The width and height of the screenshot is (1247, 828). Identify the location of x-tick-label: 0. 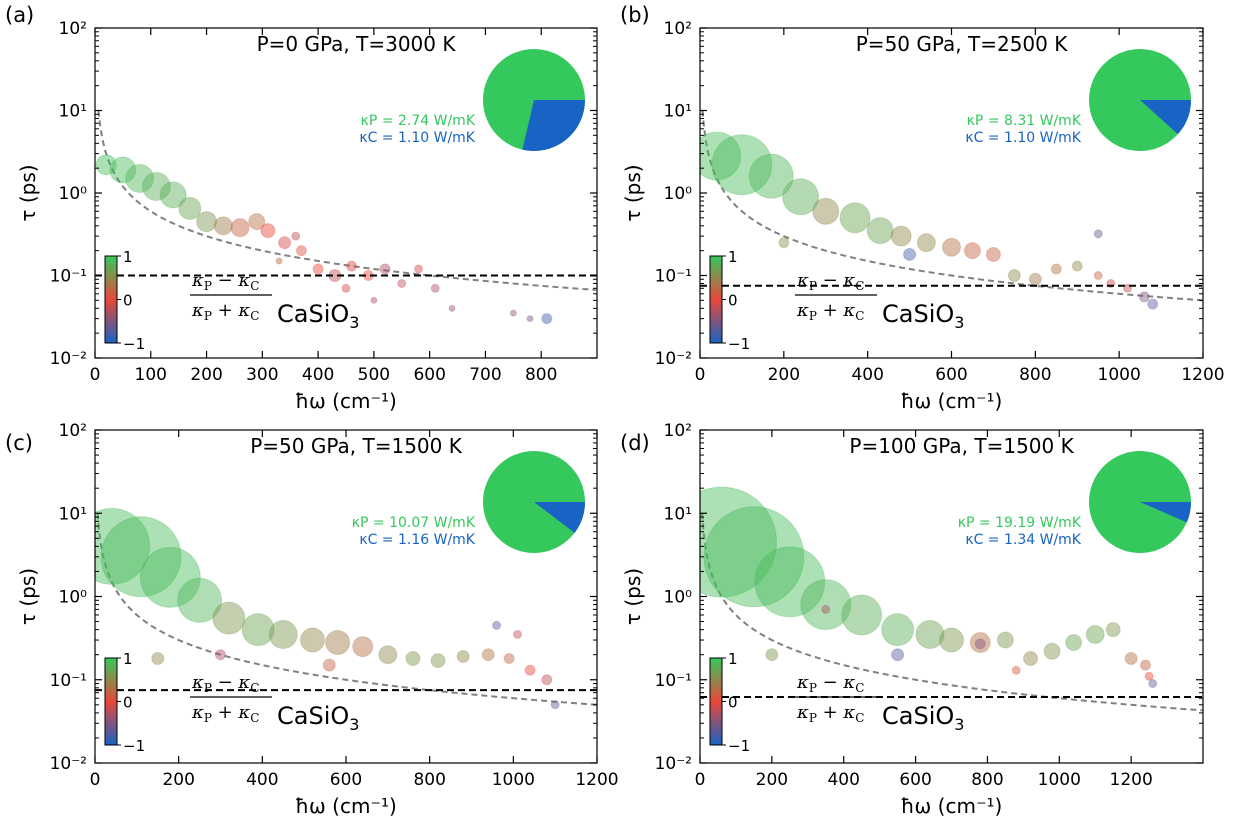
(700, 780).